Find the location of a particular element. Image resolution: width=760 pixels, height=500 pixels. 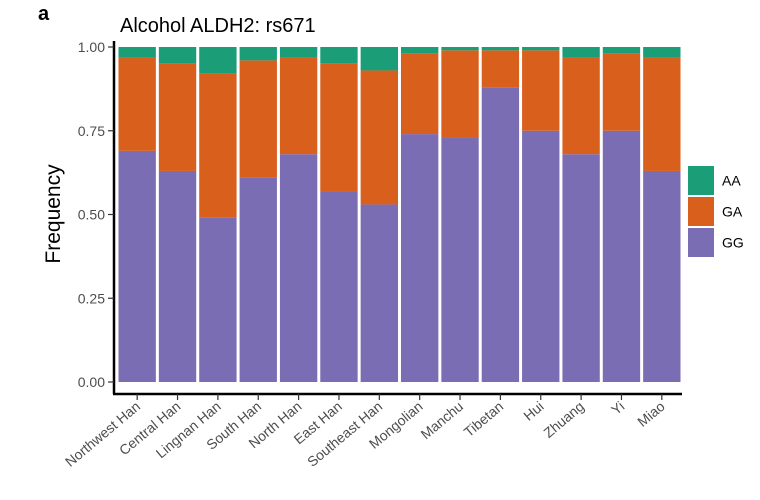

legend-label-aa: AA is located at coordinates (731, 181).